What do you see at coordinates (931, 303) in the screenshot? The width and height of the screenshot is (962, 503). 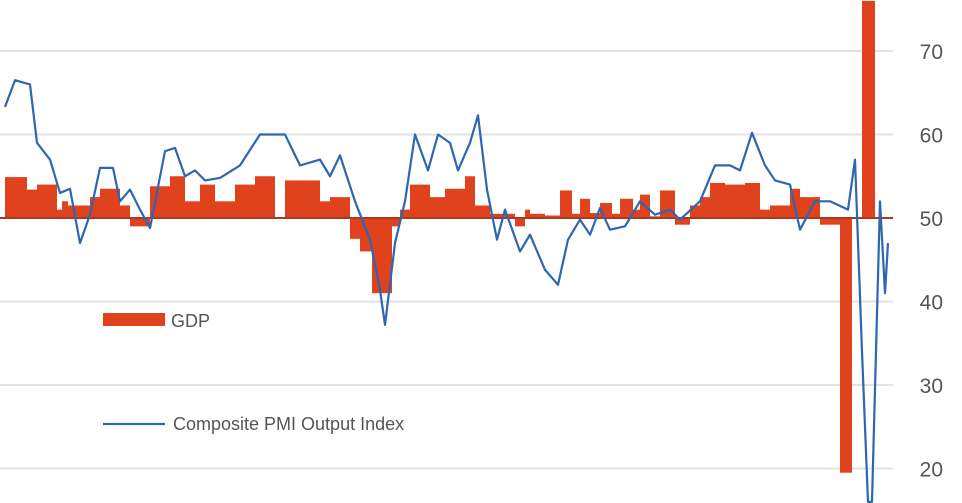 I see `y-tick-label-40: 40` at bounding box center [931, 303].